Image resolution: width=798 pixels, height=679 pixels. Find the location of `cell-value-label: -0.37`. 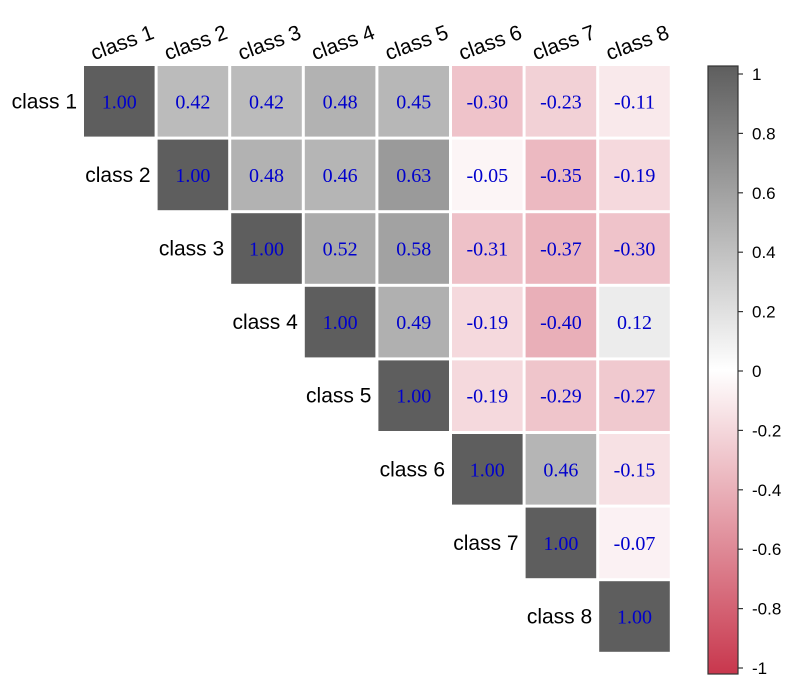

cell-value-label: -0.37 is located at coordinates (561, 250).